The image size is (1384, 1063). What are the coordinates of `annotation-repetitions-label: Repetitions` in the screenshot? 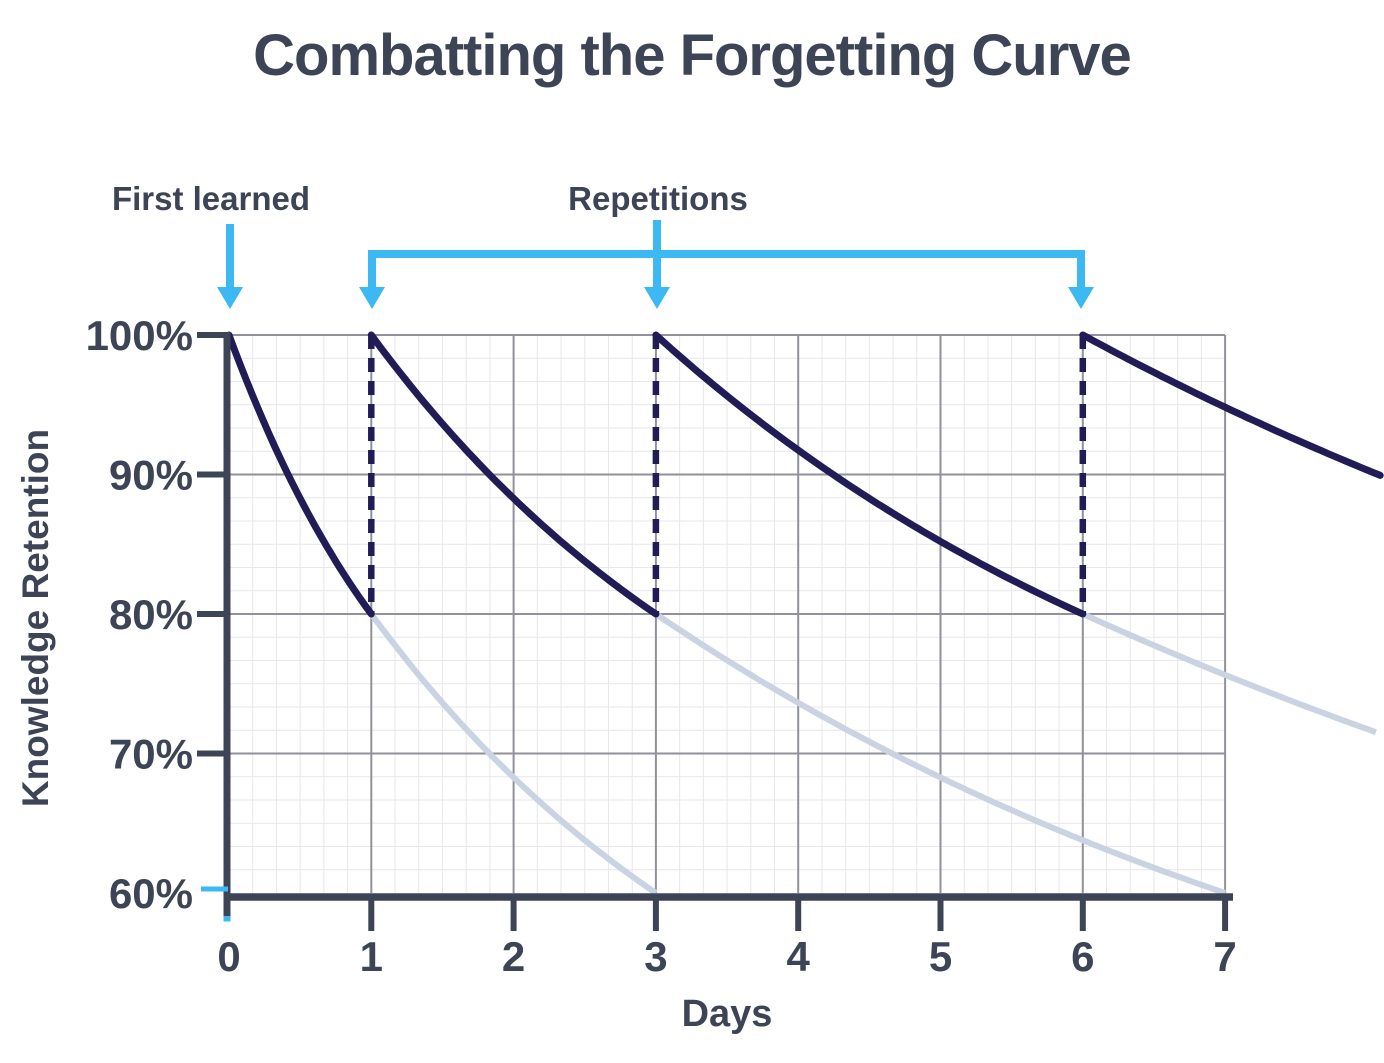 It's located at (658, 198).